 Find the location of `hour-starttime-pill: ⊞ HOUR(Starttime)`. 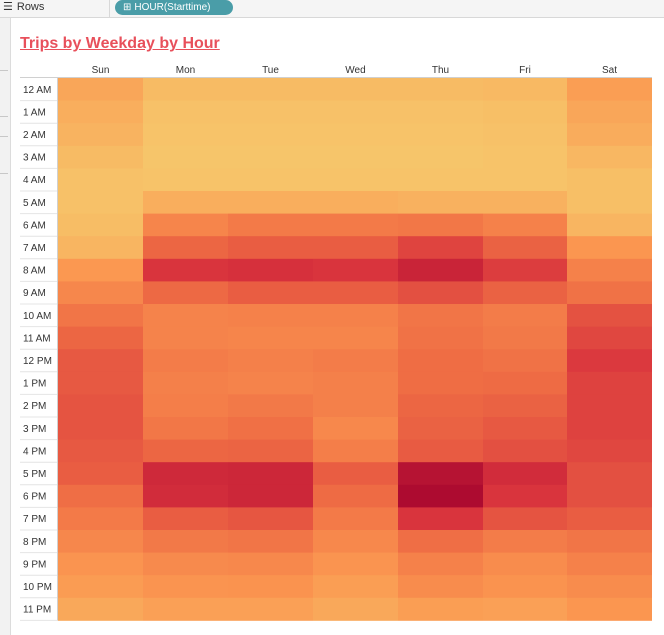

hour-starttime-pill: ⊞ HOUR(Starttime) is located at coordinates (174, 7).